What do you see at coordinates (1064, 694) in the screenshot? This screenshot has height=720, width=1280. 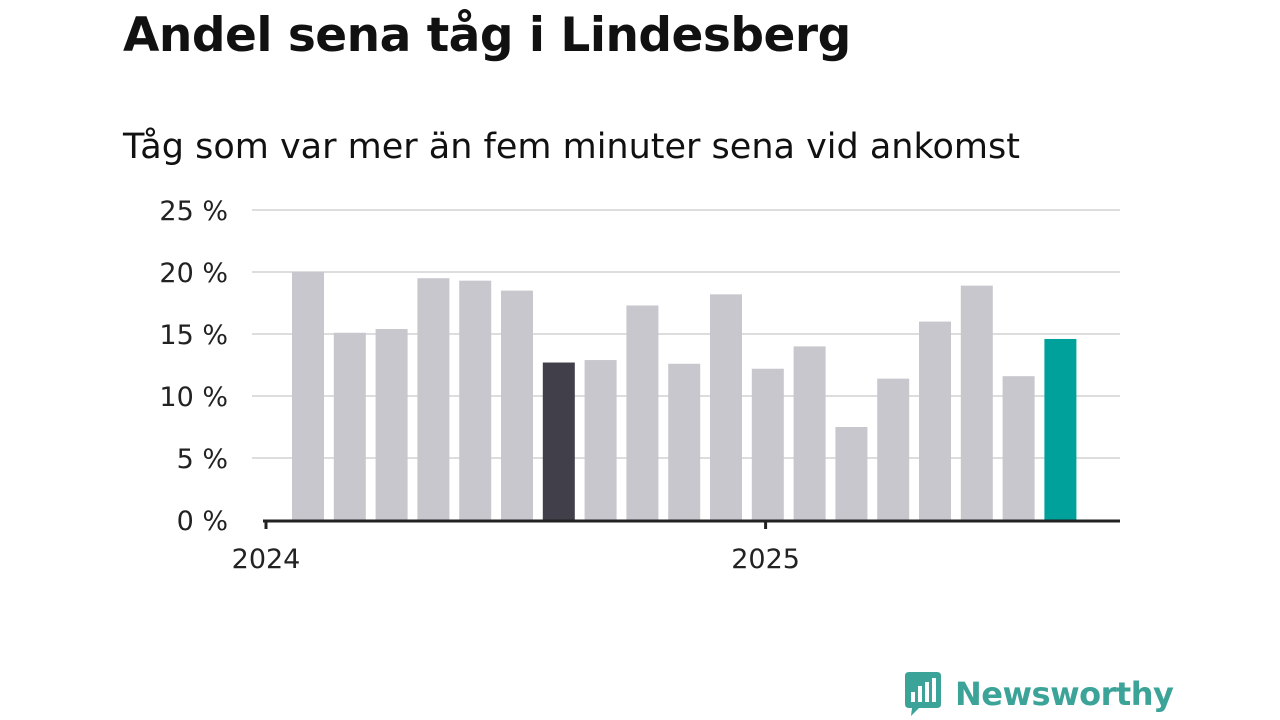 I see `brand-name: Newsworthy` at bounding box center [1064, 694].